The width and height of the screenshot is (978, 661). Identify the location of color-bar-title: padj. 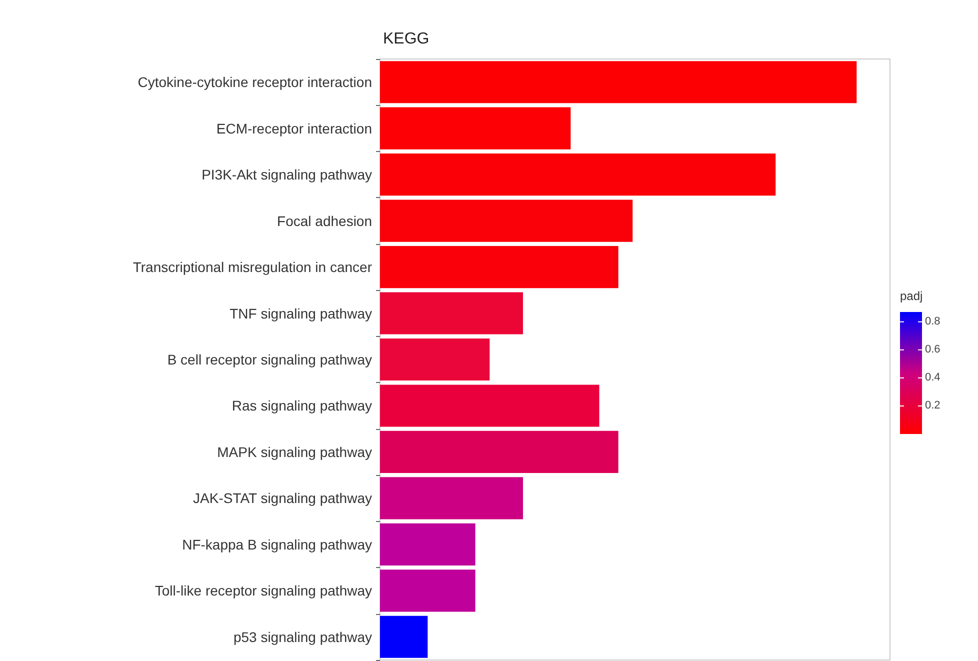
(911, 296).